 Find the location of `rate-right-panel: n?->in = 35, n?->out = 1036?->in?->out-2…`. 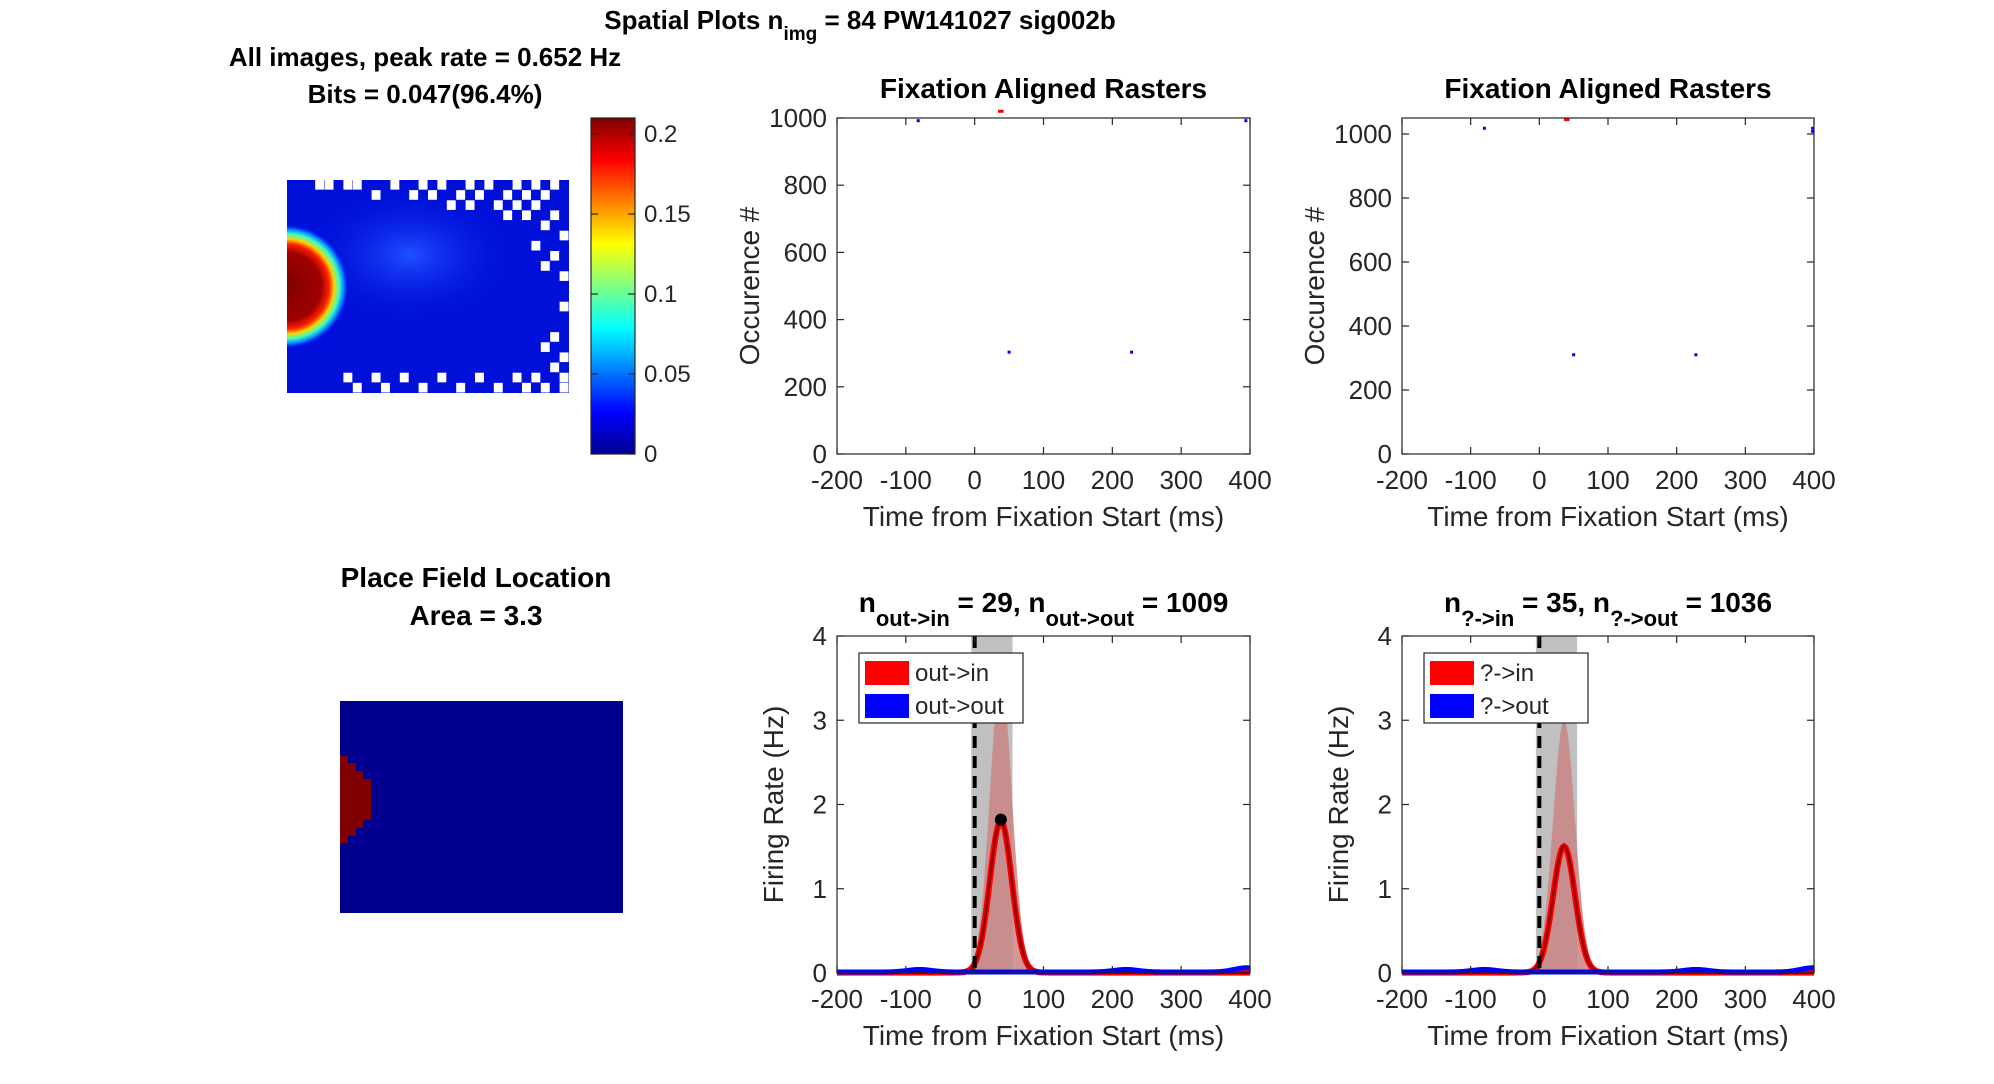

rate-right-panel: n?->in = 35, n?->out = 1036?->in?->out-2… is located at coordinates (1579, 819).